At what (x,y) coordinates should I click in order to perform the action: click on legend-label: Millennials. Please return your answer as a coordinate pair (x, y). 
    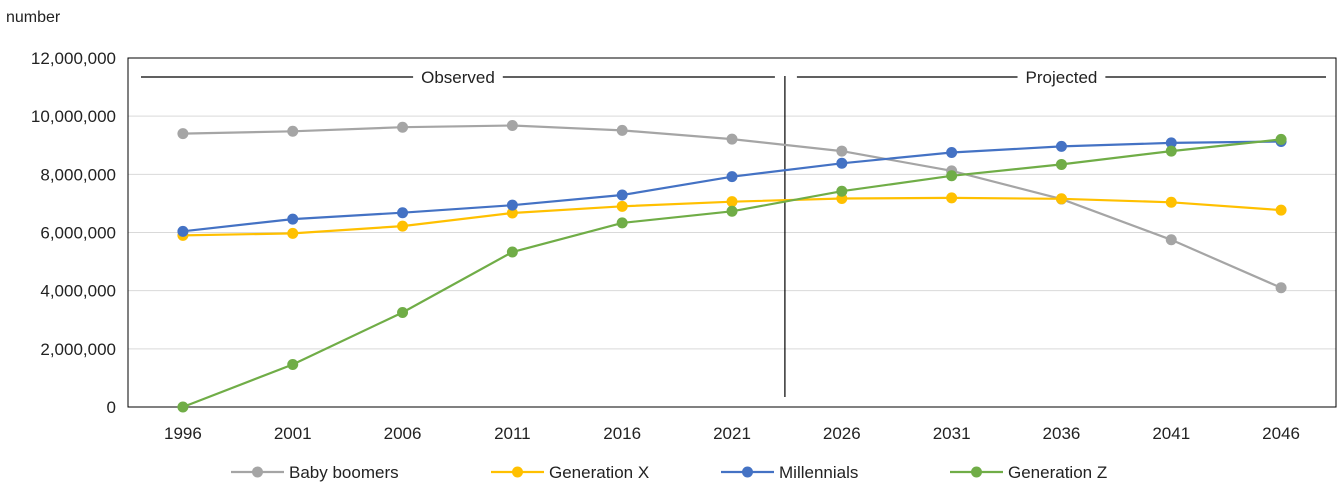
    Looking at the image, I should click on (818, 472).